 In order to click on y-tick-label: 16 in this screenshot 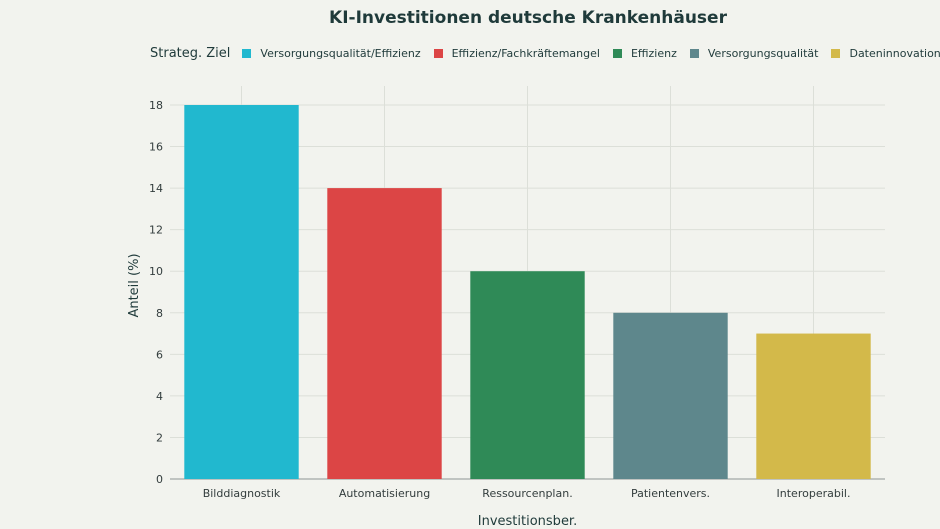, I will do `click(156, 147)`.